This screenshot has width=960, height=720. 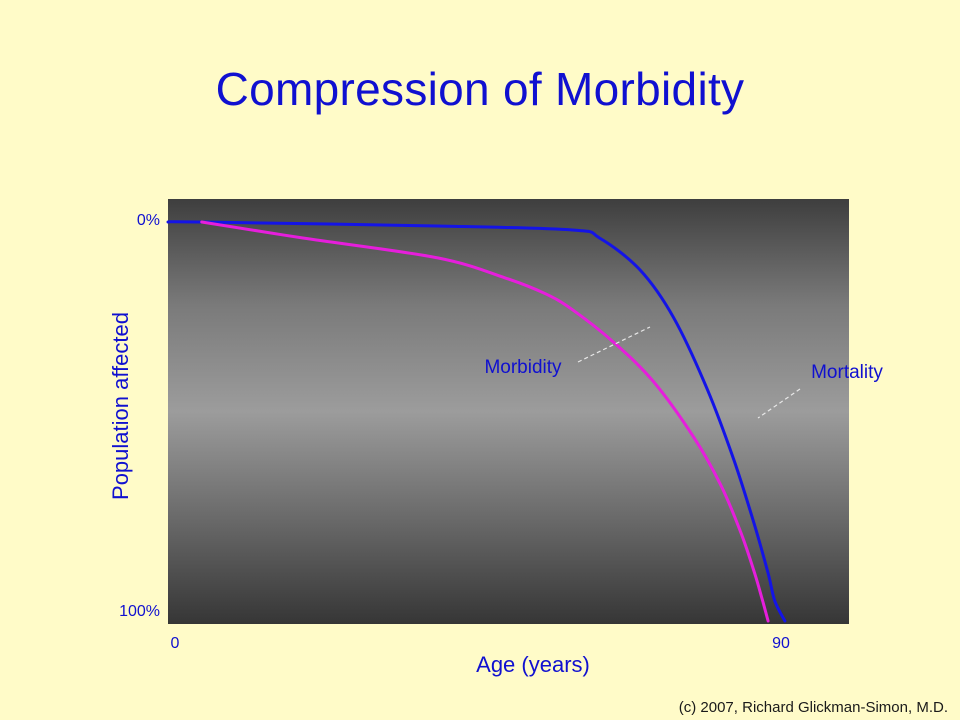 I want to click on x-tick-label-left: 0, so click(x=175, y=643).